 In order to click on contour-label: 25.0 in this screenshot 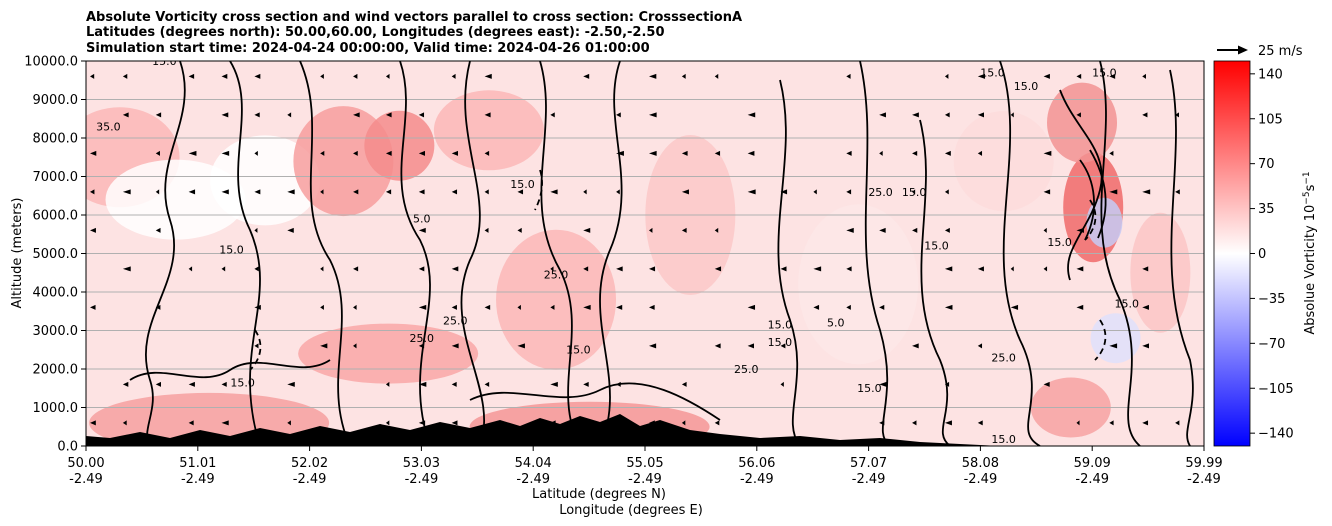, I will do `click(880, 192)`.